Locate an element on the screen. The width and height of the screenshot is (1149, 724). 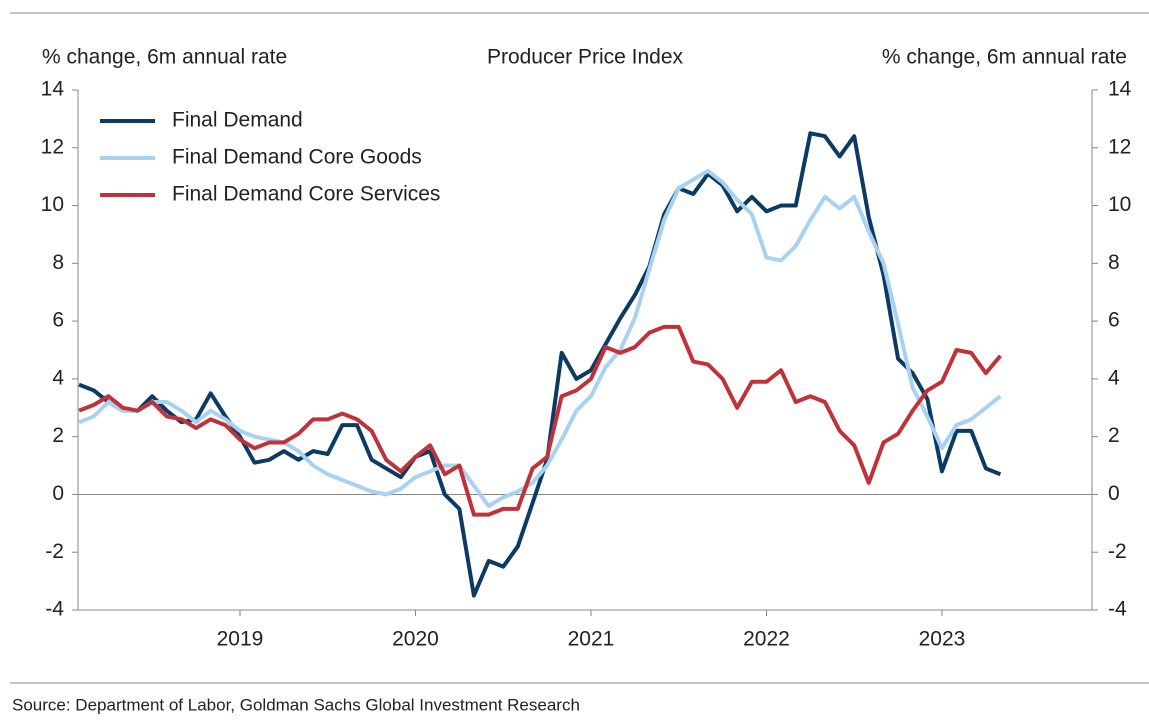
y-tick-label: 14 is located at coordinates (53, 89).